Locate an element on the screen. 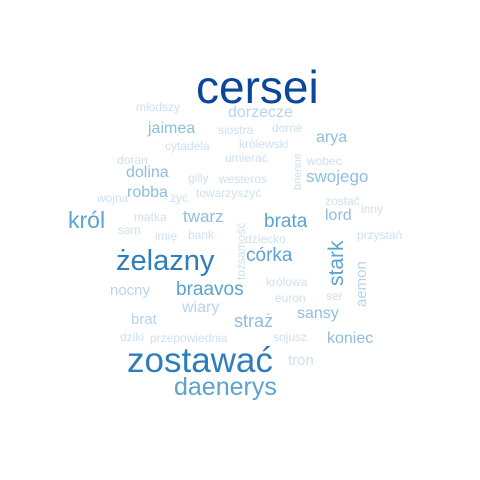  word-arya: arya is located at coordinates (332, 137).